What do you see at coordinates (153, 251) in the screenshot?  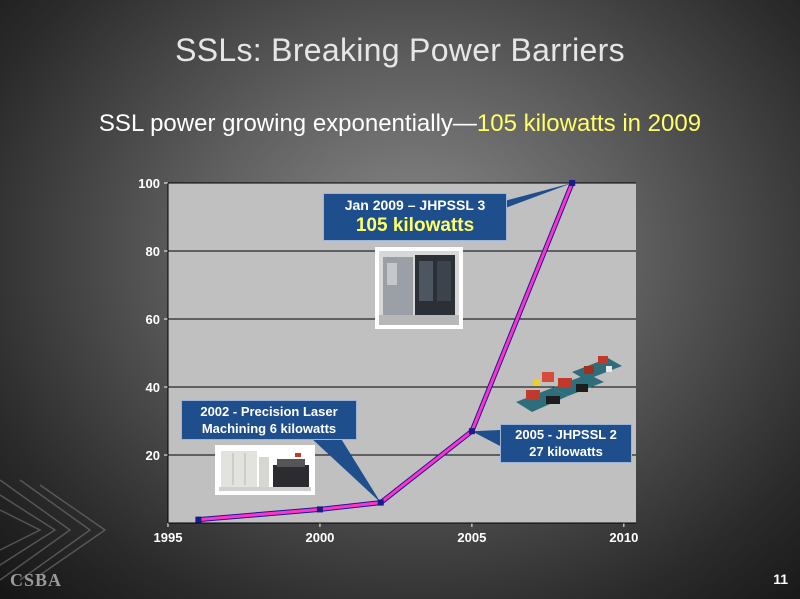 I see `y-tick-label: 80` at bounding box center [153, 251].